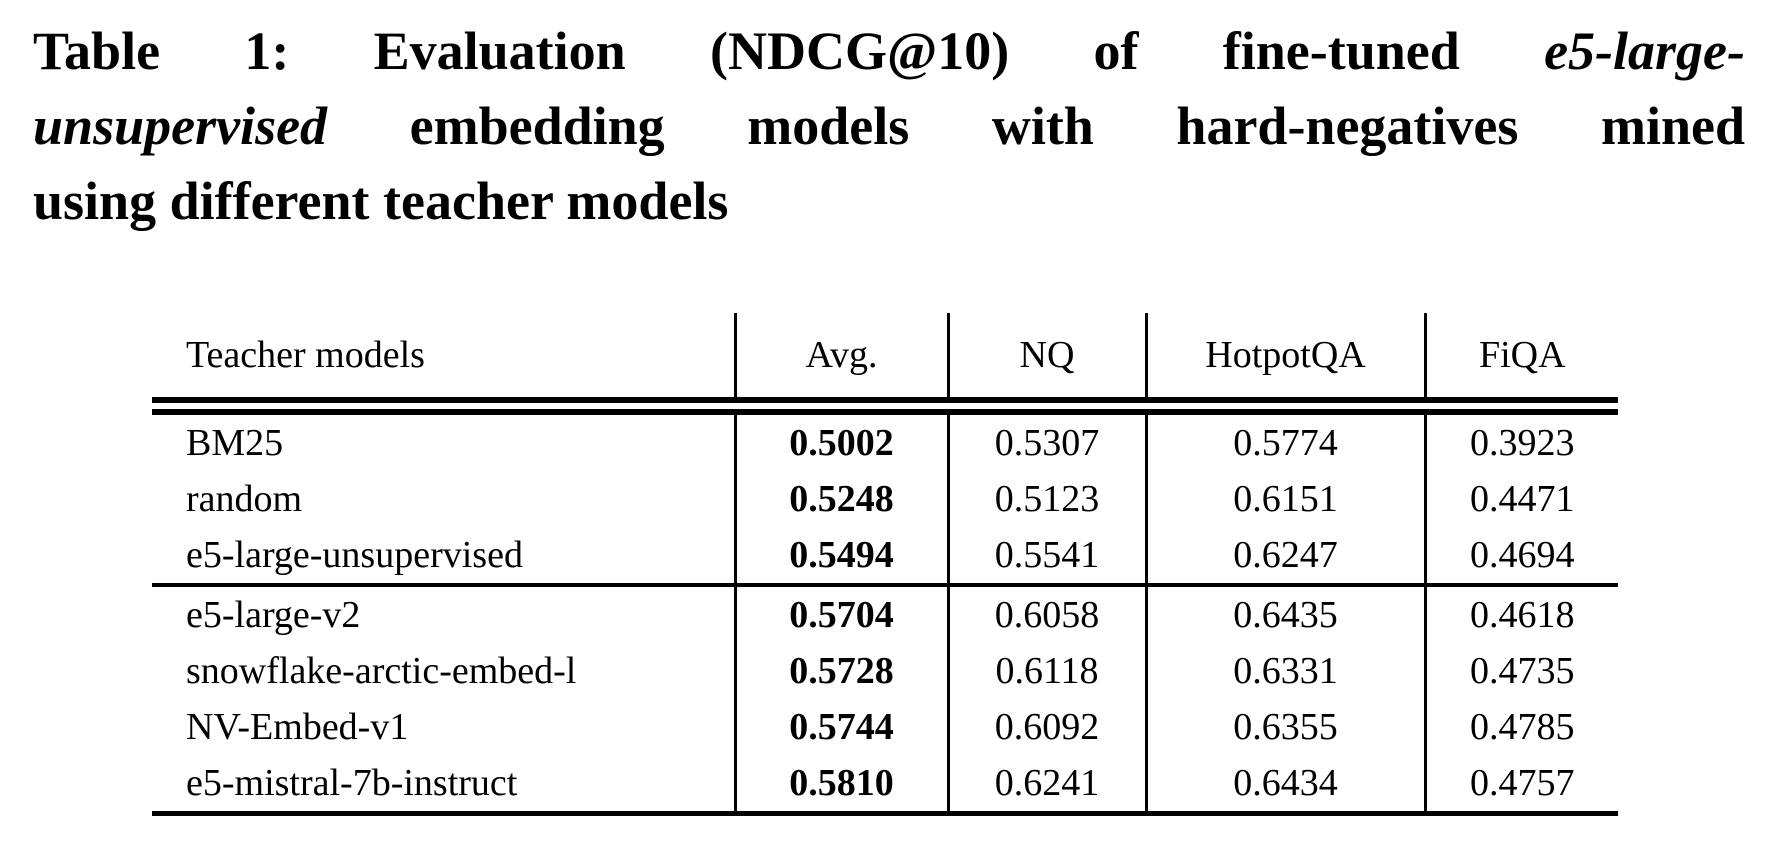 Image resolution: width=1778 pixels, height=860 pixels. What do you see at coordinates (1520, 438) in the screenshot?
I see `fiqa-cell: 0.3923` at bounding box center [1520, 438].